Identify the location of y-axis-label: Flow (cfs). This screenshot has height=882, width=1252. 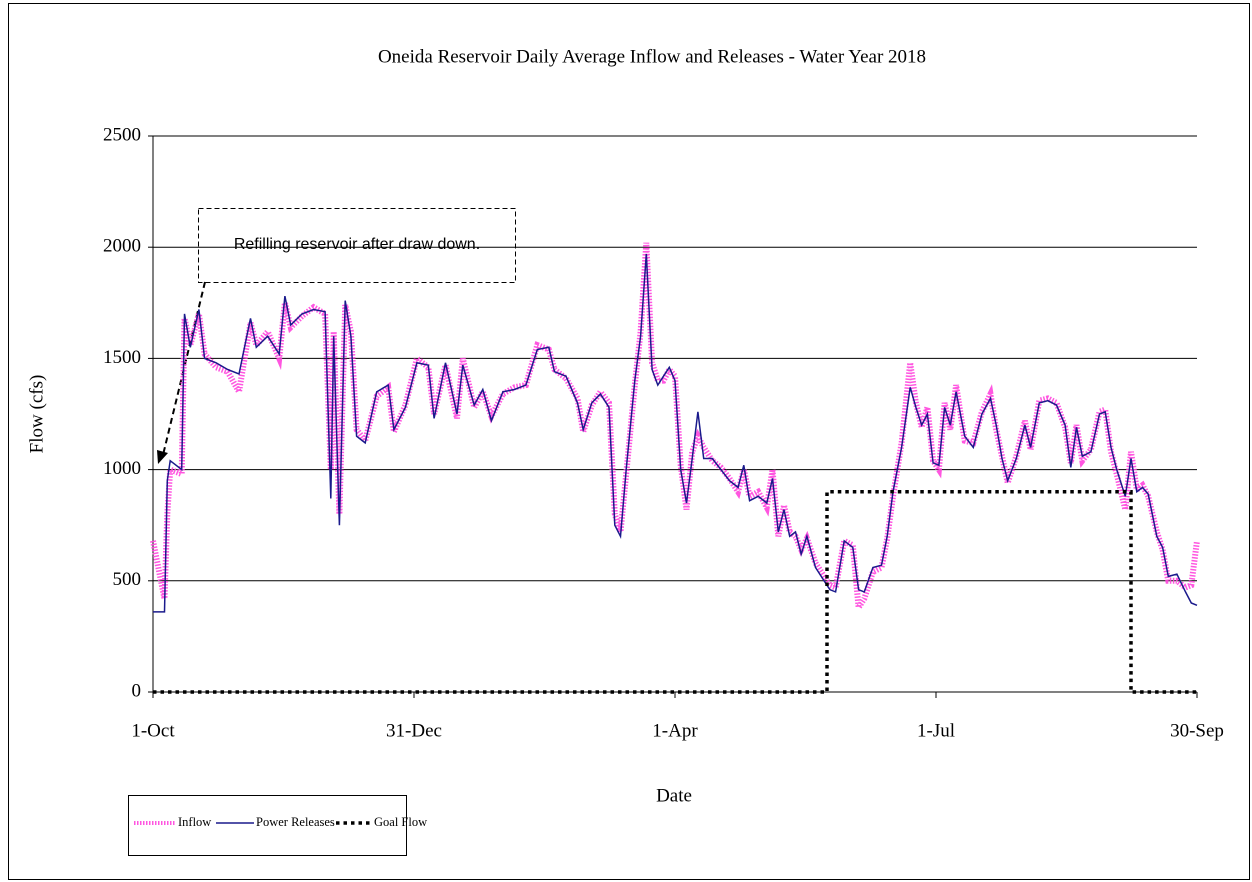
(36, 414).